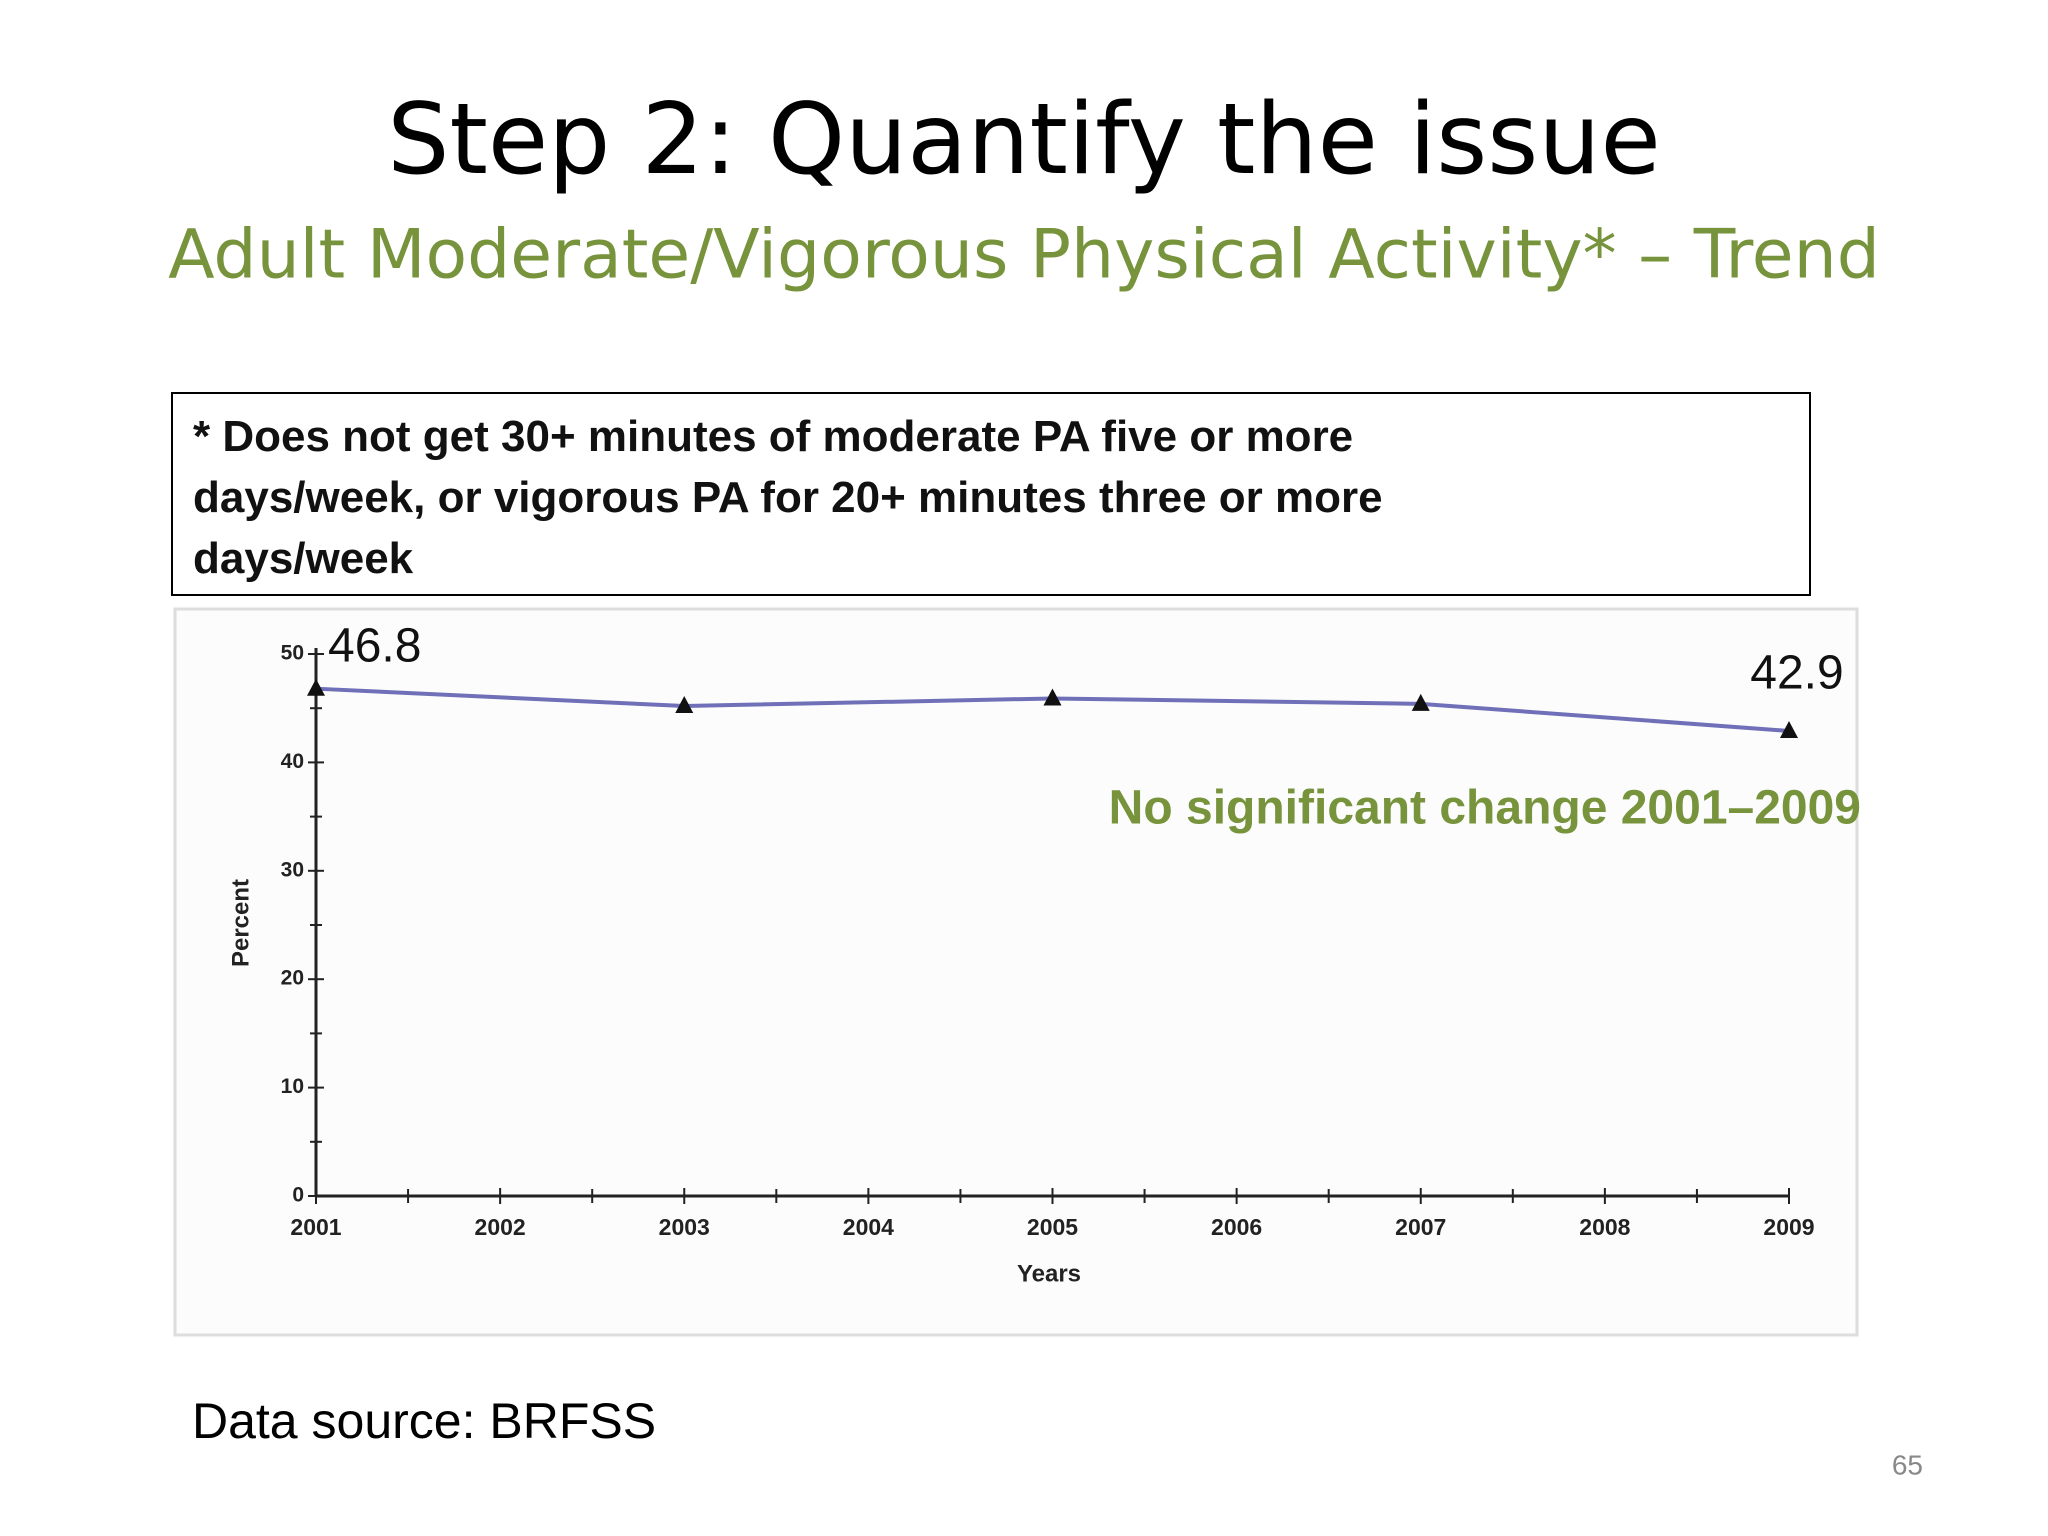 The width and height of the screenshot is (2048, 1536). I want to click on x-tick-label: 2003, so click(684, 1227).